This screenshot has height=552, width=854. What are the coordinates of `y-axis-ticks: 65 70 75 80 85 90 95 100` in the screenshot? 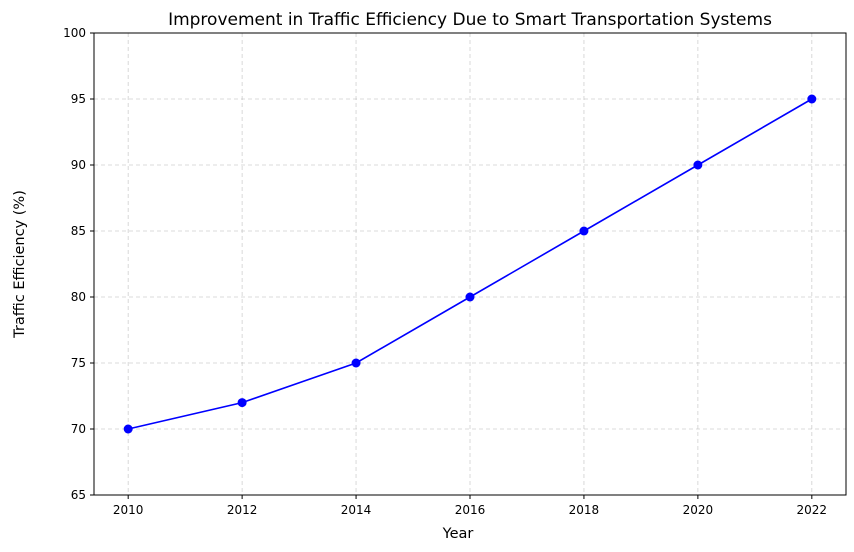 It's located at (78, 264).